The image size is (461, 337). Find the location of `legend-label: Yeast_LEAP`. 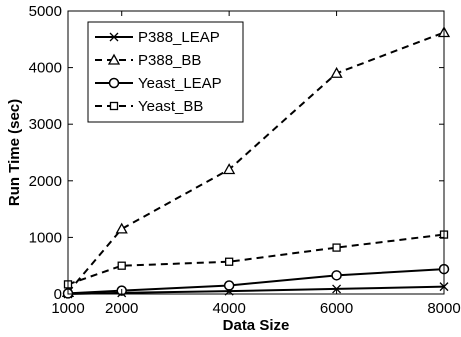

legend-label: Yeast_LEAP is located at coordinates (180, 83).